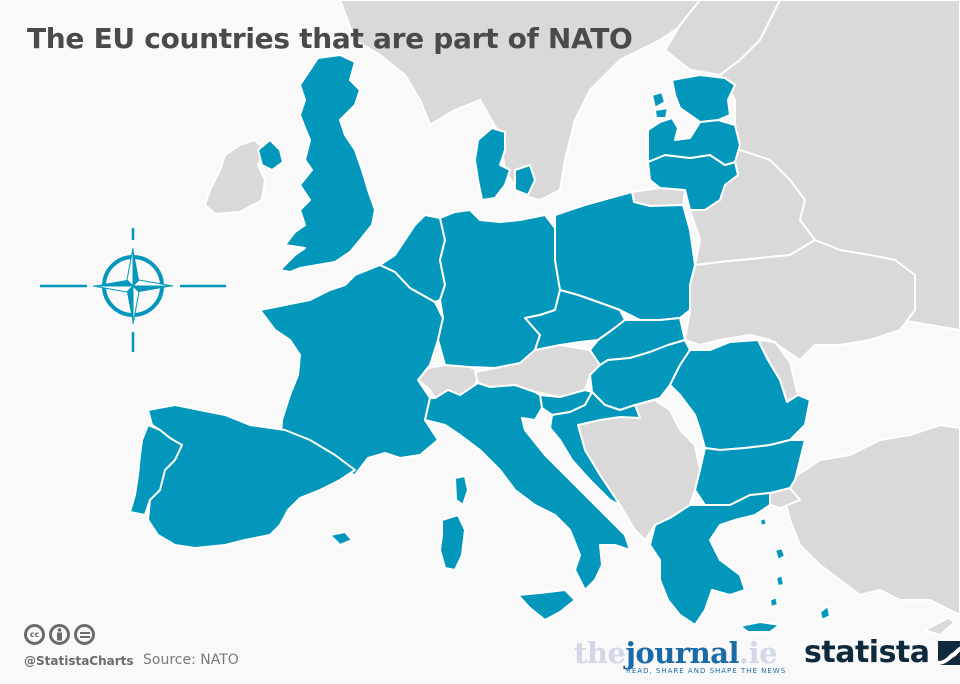 Image resolution: width=960 pixels, height=684 pixels. Describe the element at coordinates (867, 652) in the screenshot. I see `statista-wordmark: statista` at that location.